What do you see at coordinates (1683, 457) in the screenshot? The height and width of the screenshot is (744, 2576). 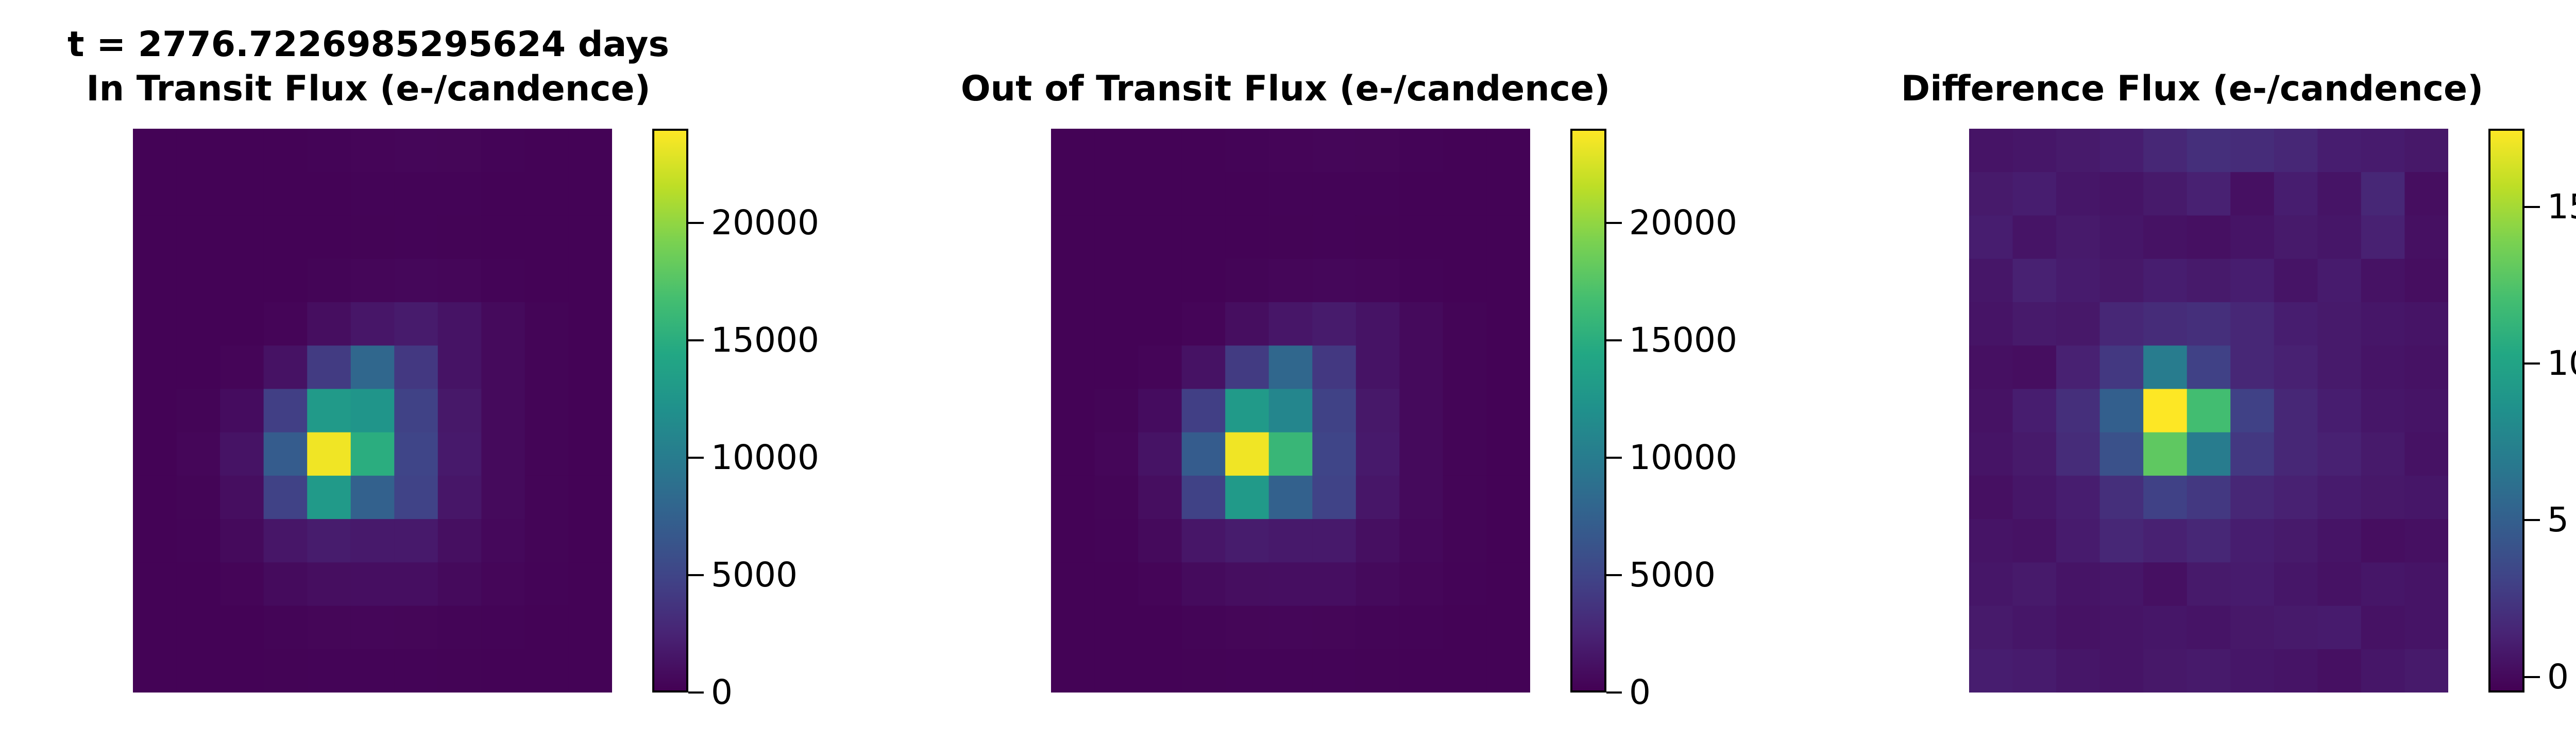 I see `colorbar-tick-label: 10000` at bounding box center [1683, 457].